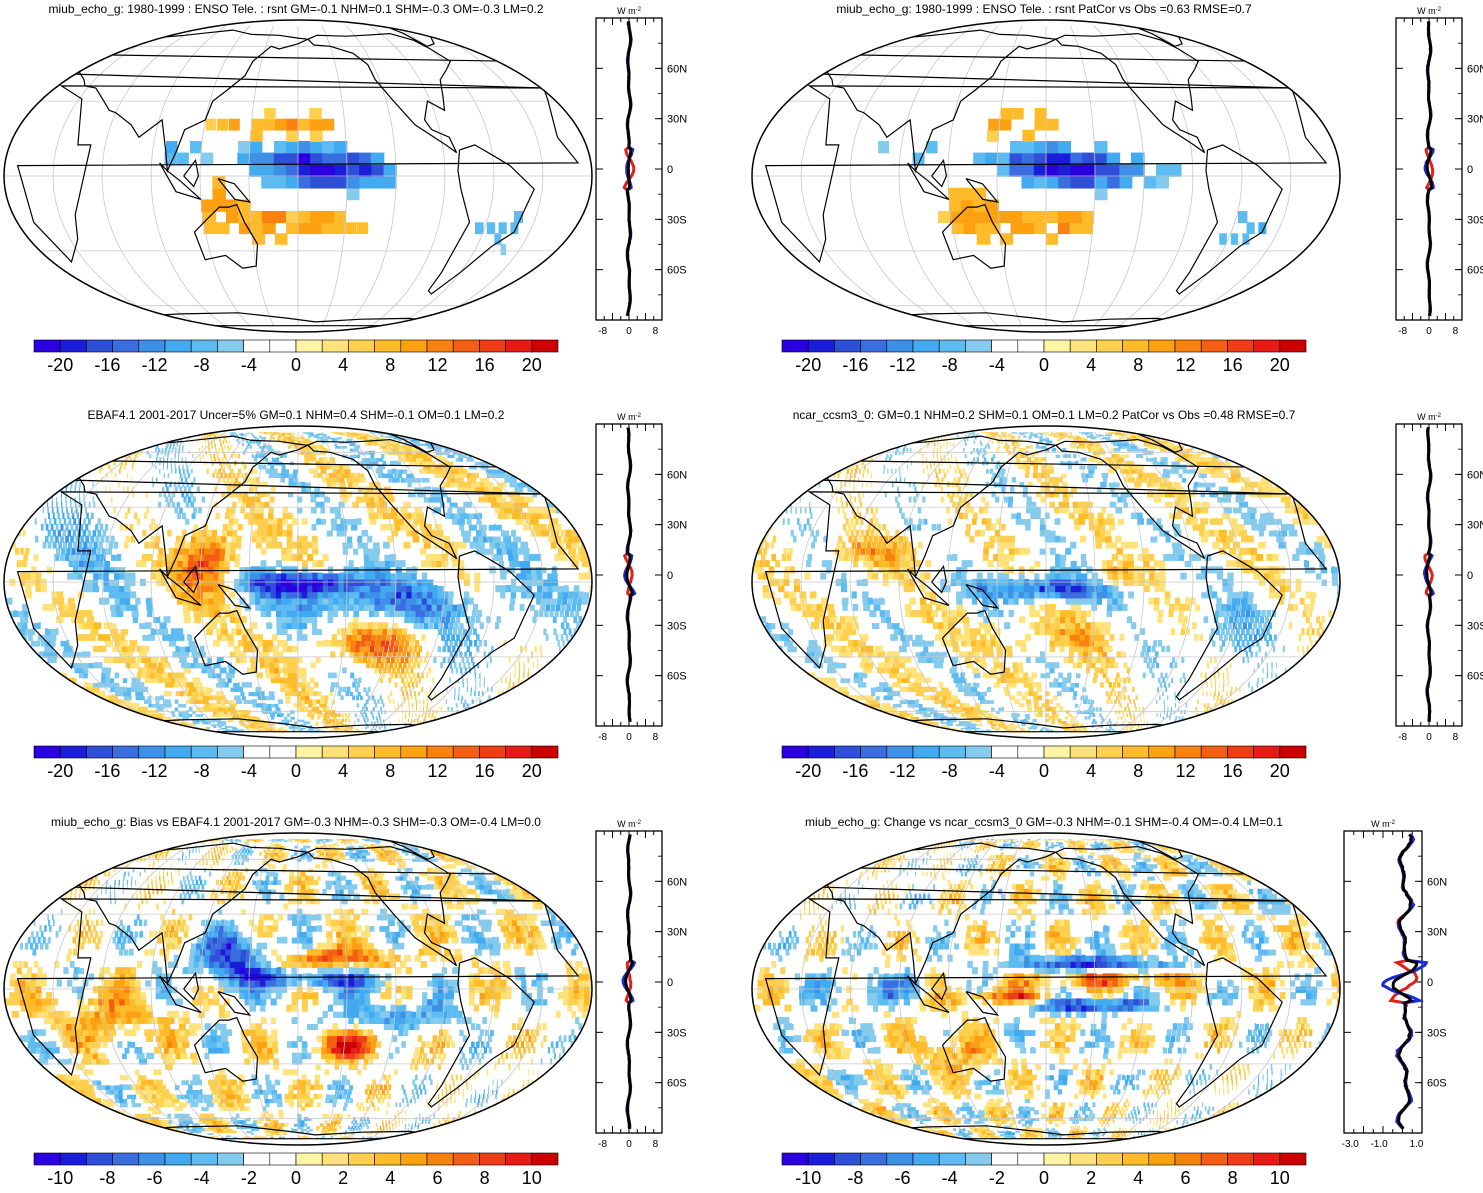  Describe the element at coordinates (249, 365) in the screenshot. I see `colorbar-label: -4` at that location.